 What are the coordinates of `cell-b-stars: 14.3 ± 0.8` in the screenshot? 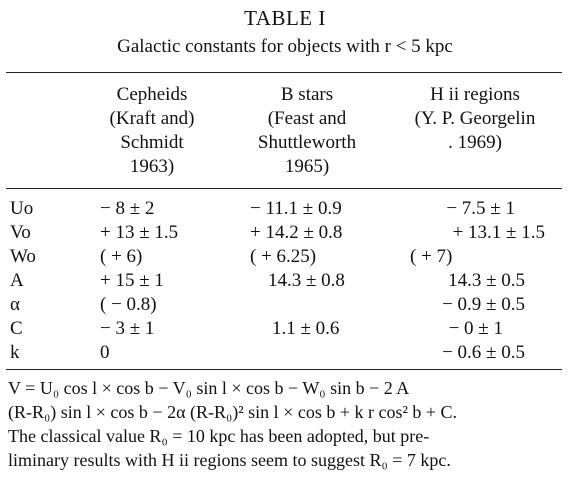 It's located at (306, 280).